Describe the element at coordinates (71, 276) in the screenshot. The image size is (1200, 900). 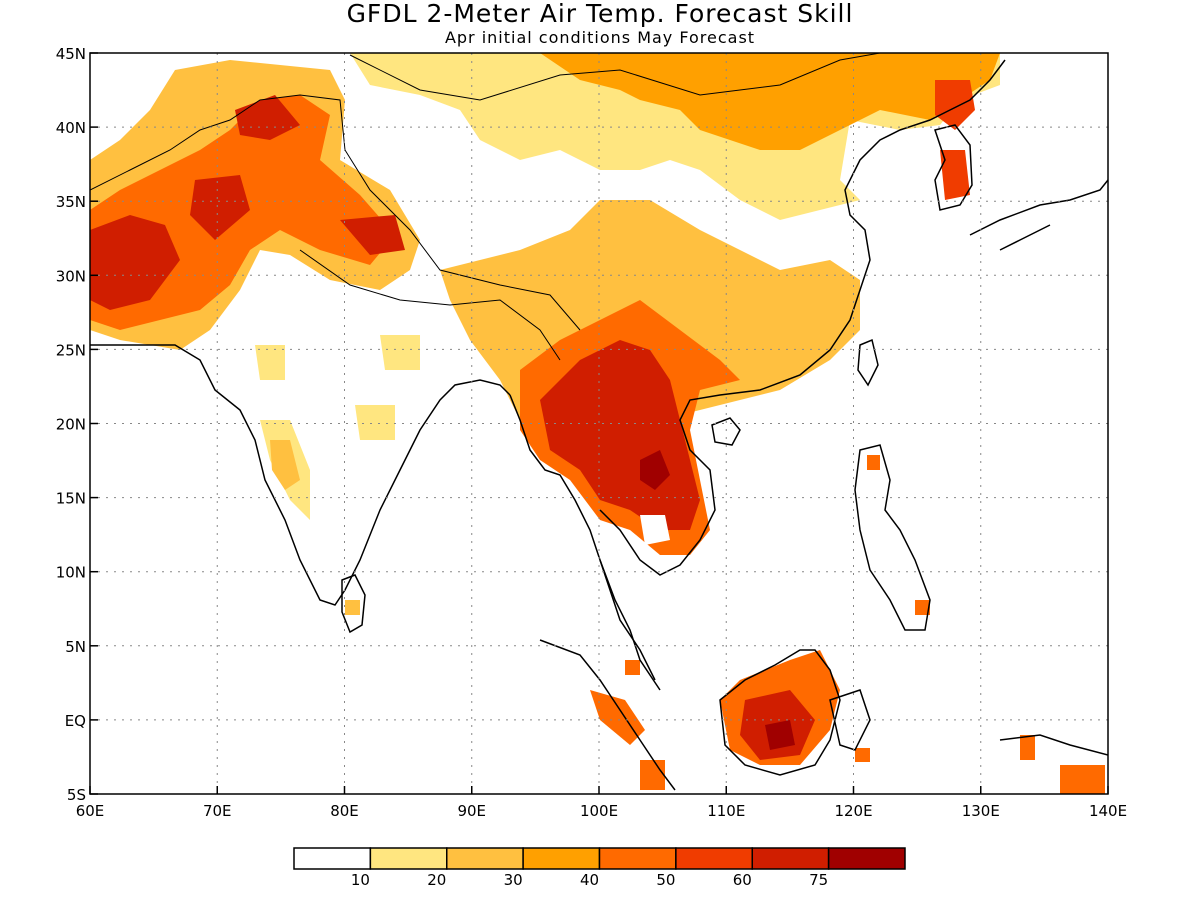
I see `lat-tick-label: 30N` at that location.